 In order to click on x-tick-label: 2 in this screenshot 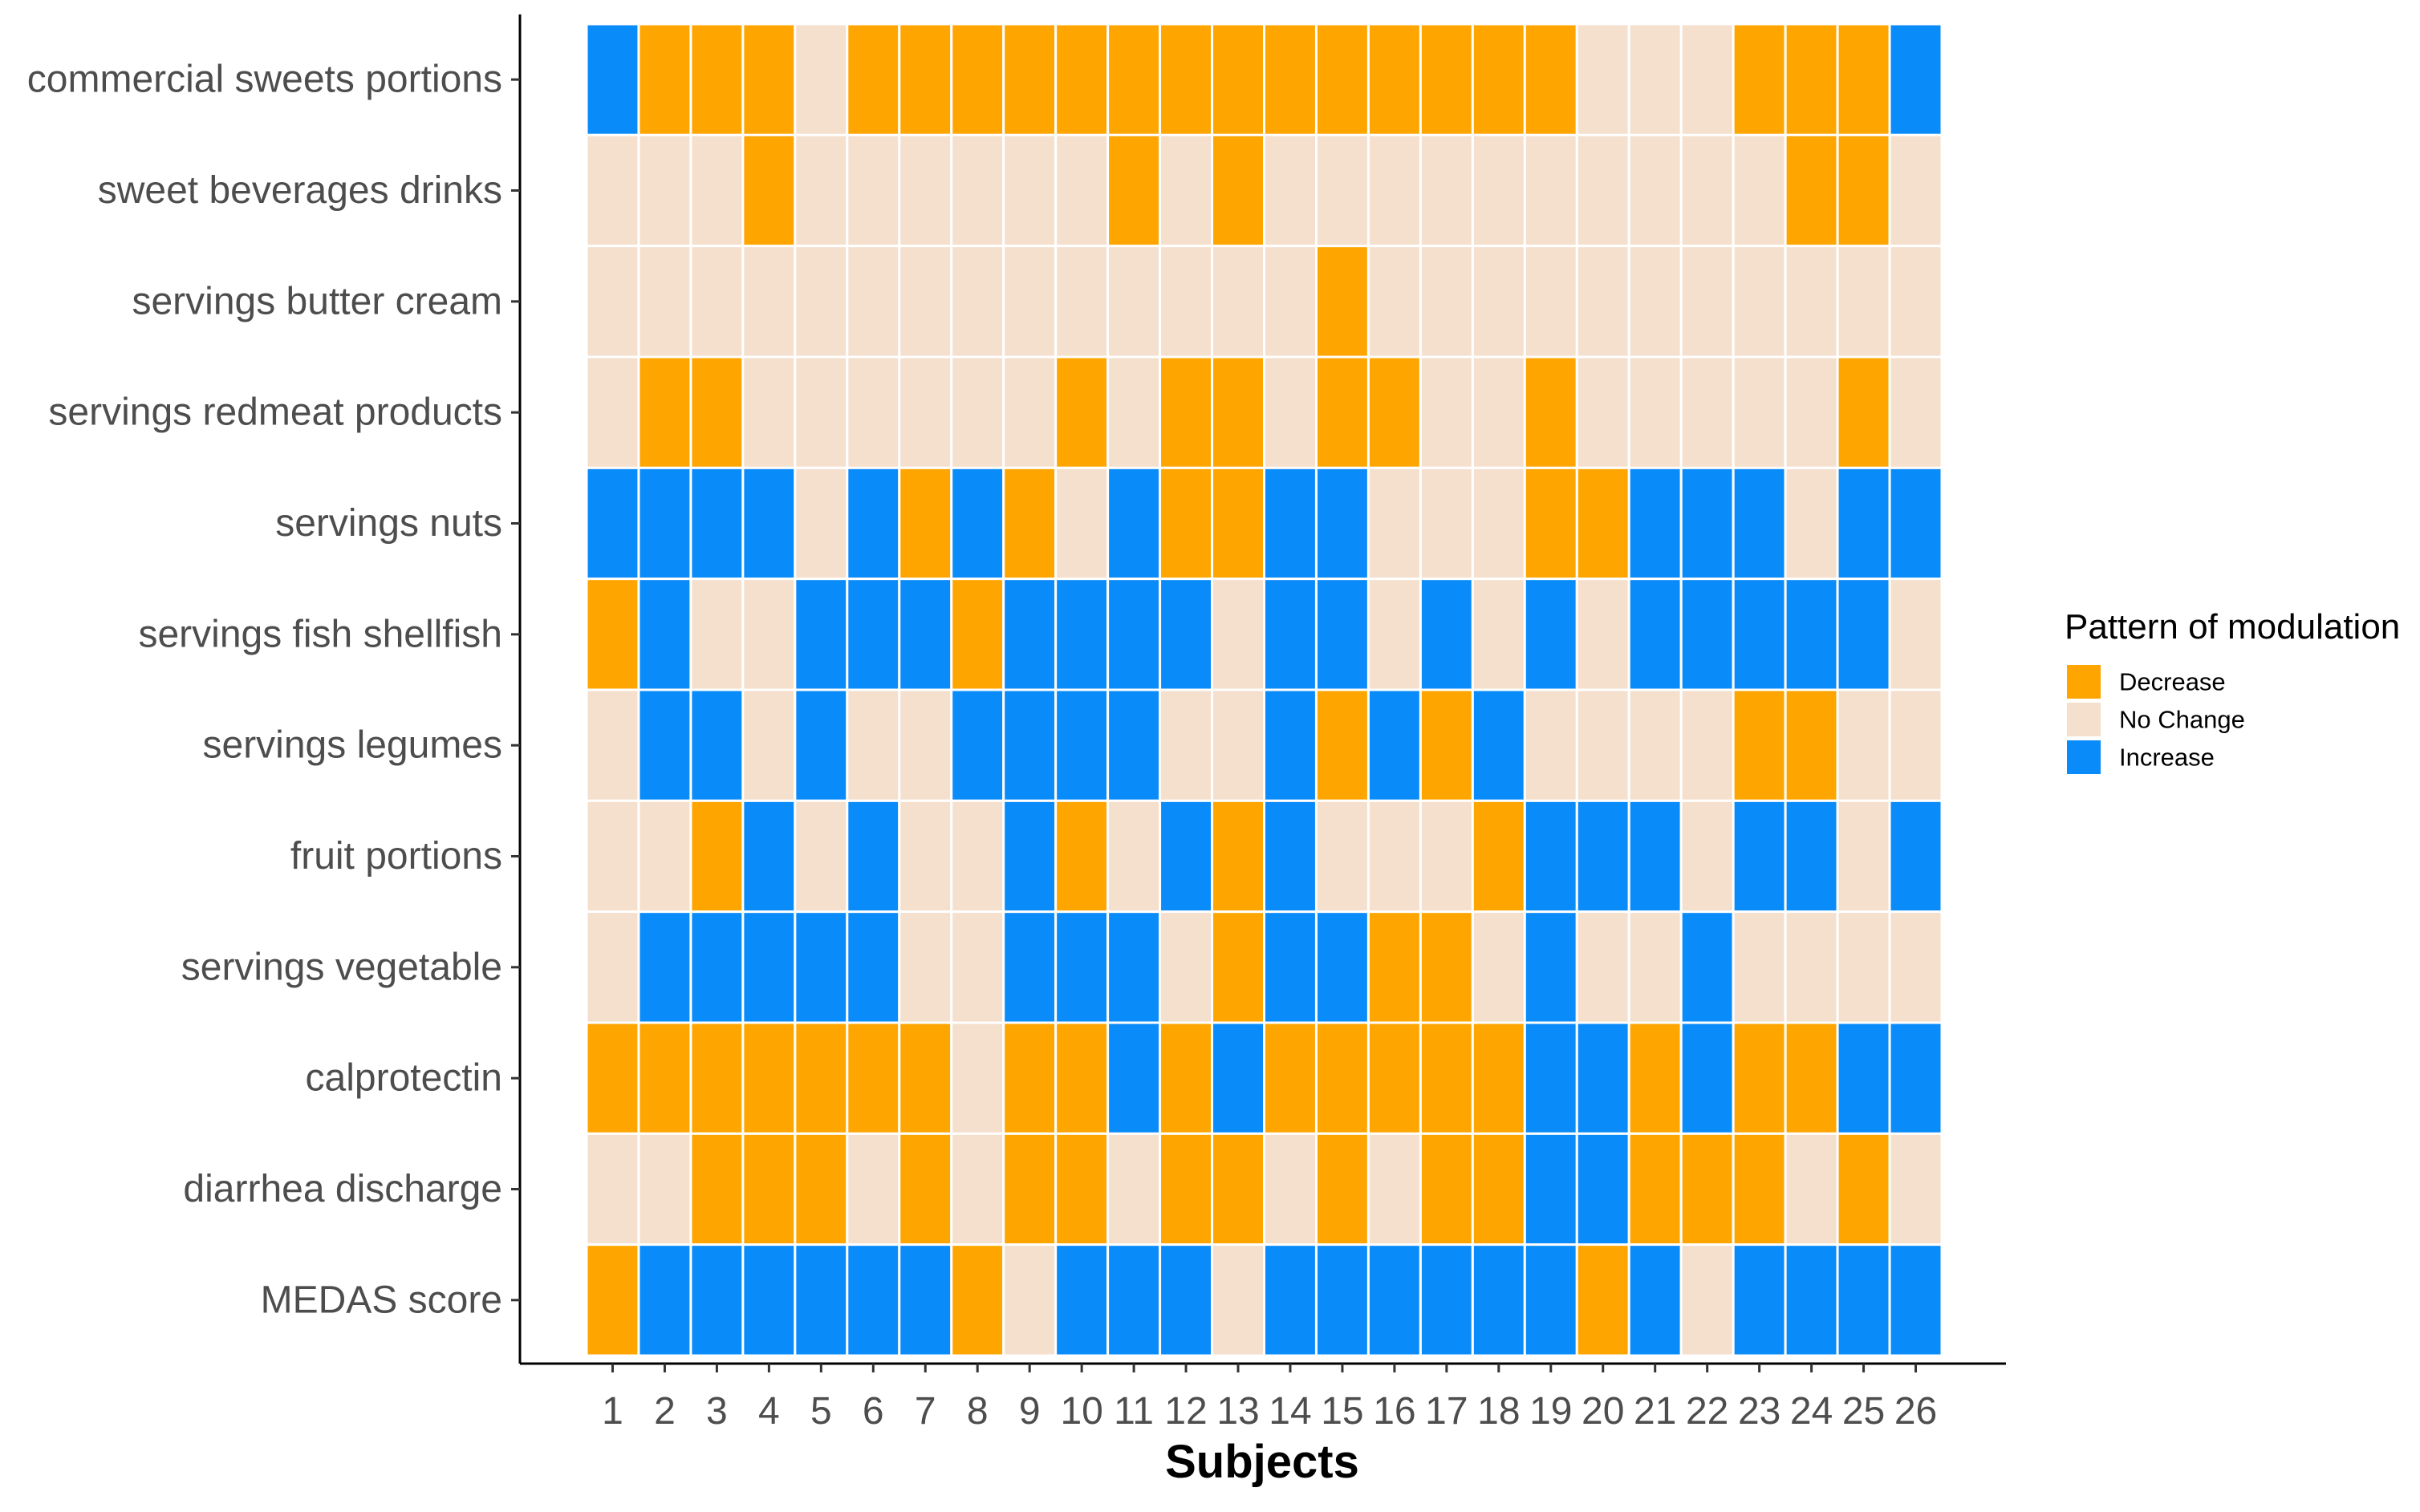, I will do `click(665, 1411)`.